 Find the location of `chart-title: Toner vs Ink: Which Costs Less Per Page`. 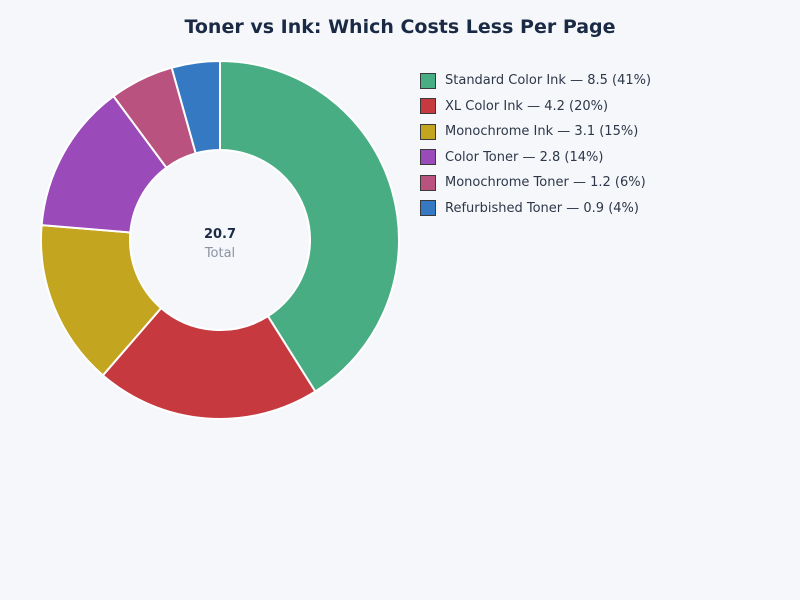

chart-title: Toner vs Ink: Which Costs Less Per Page is located at coordinates (400, 27).